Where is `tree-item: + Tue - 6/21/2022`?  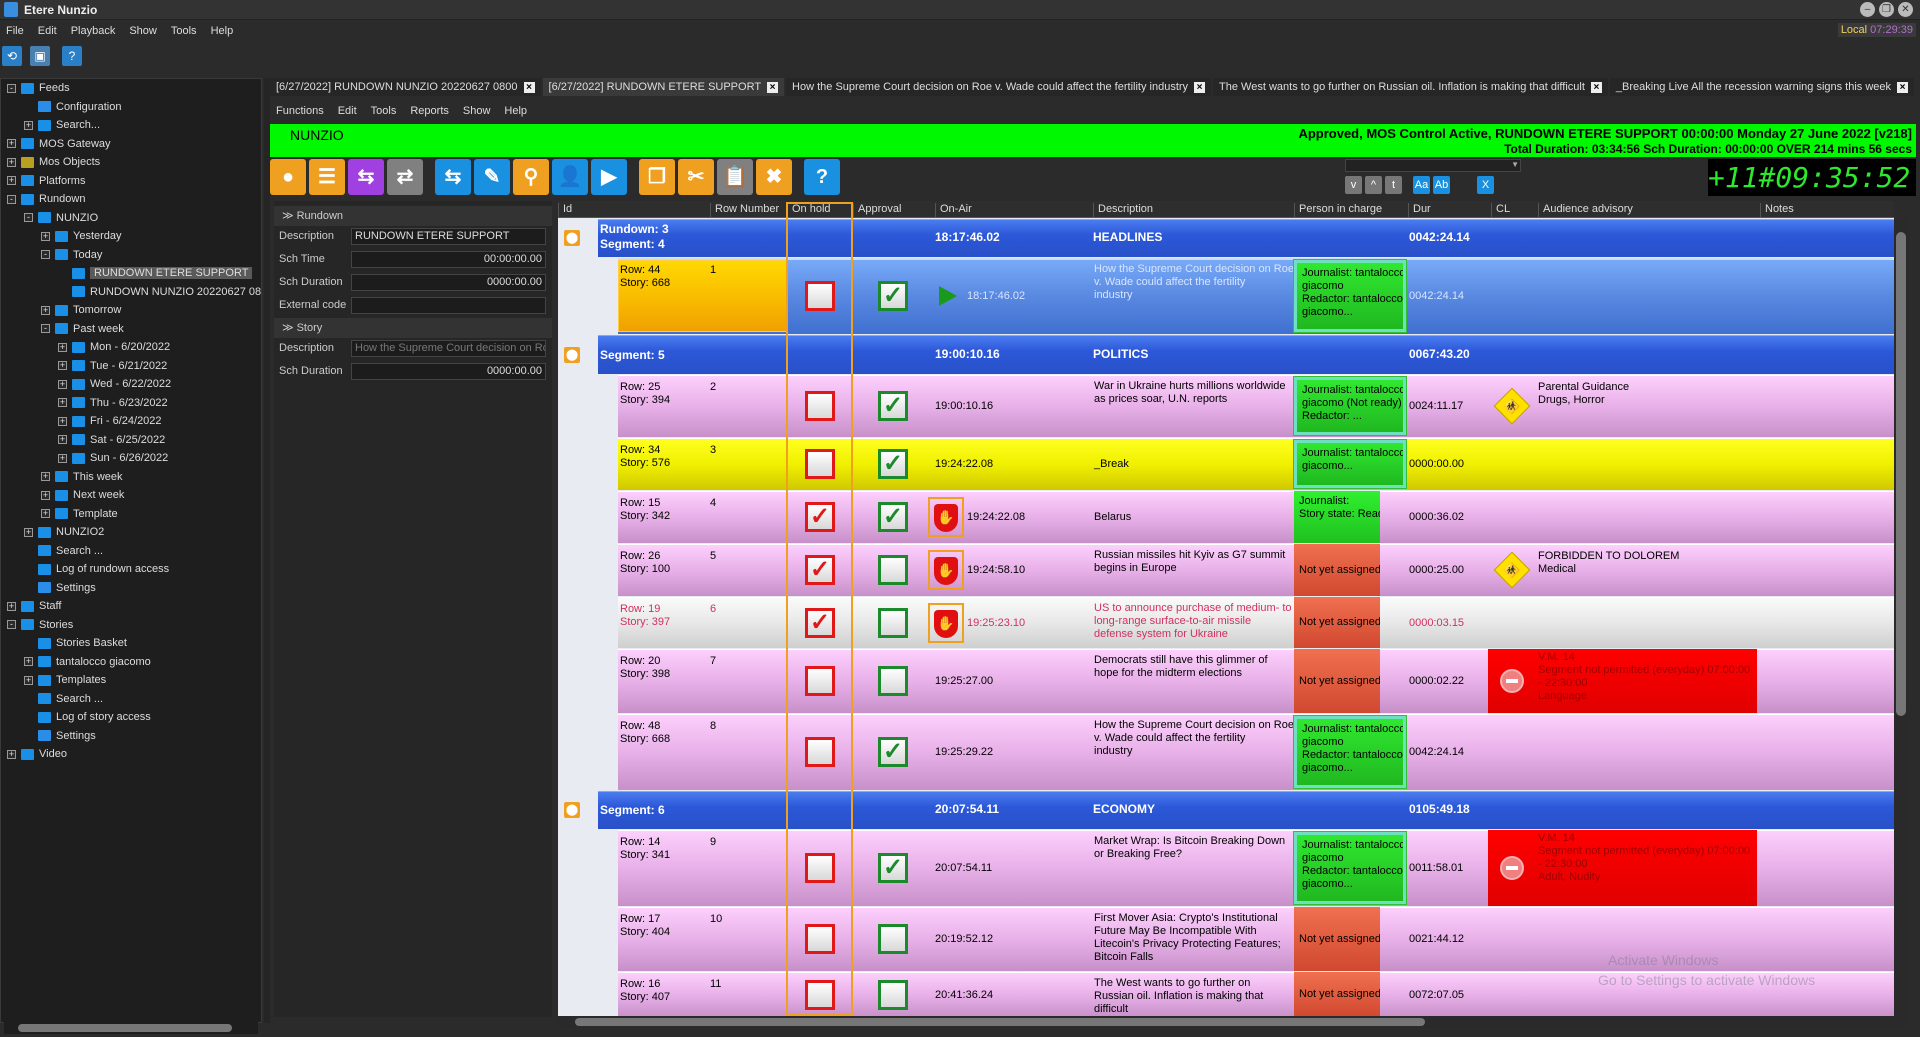 tree-item: + Tue - 6/21/2022 is located at coordinates (112, 366).